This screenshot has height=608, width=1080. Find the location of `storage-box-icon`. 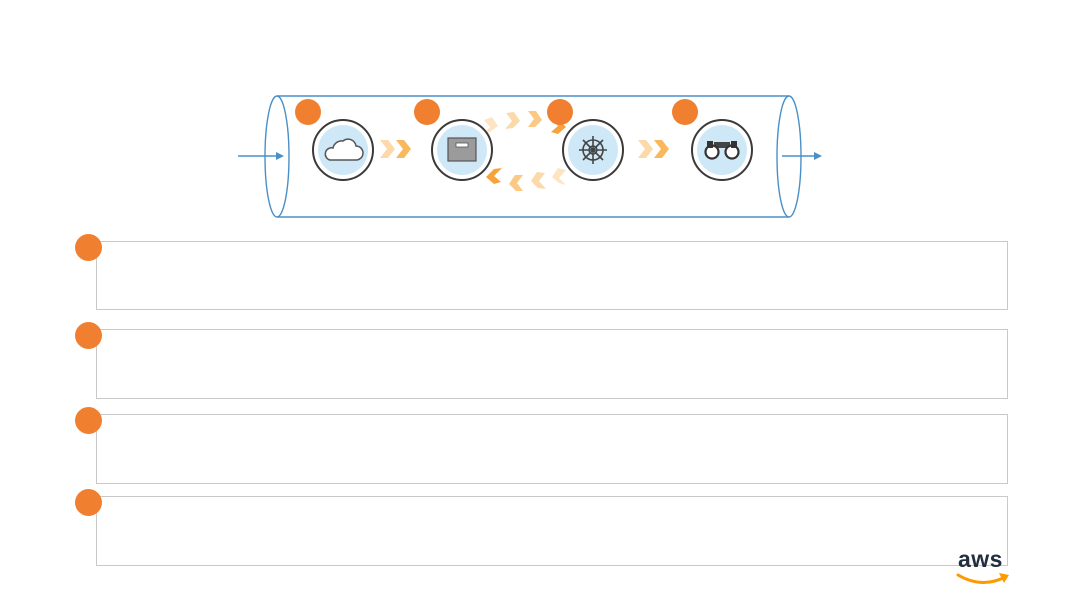

storage-box-icon is located at coordinates (462, 149).